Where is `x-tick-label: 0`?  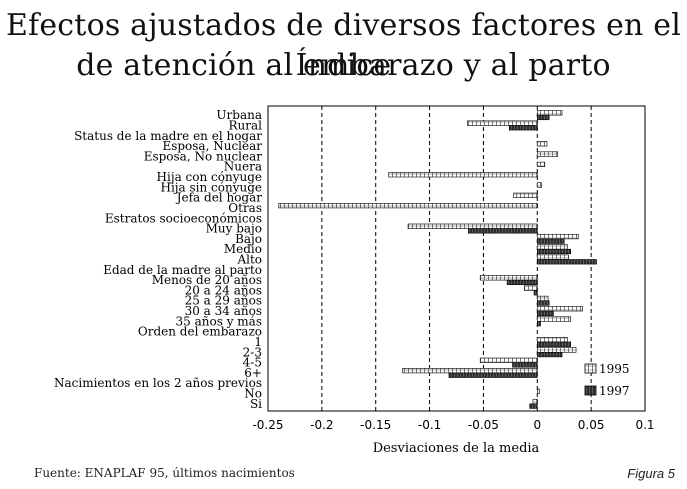
x-tick-label: 0 is located at coordinates (537, 425).